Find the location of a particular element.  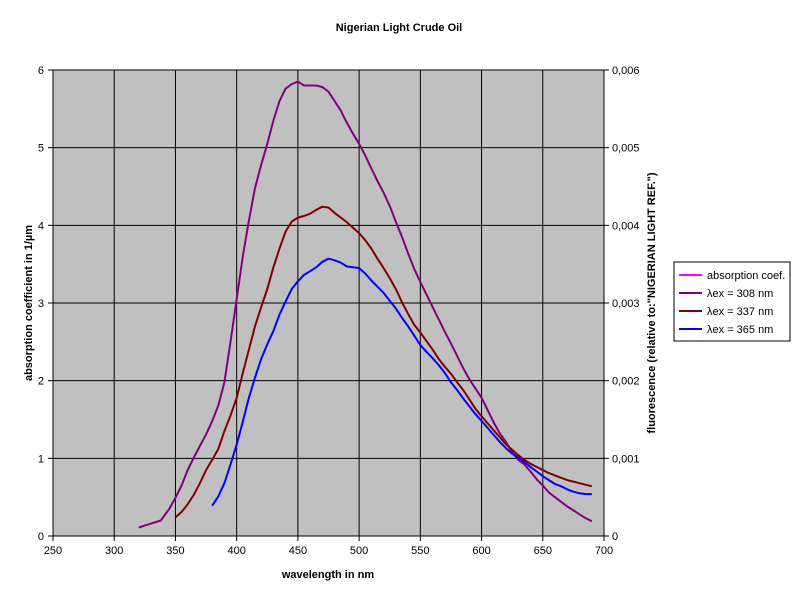

x-tick-label: 450 is located at coordinates (298, 551).